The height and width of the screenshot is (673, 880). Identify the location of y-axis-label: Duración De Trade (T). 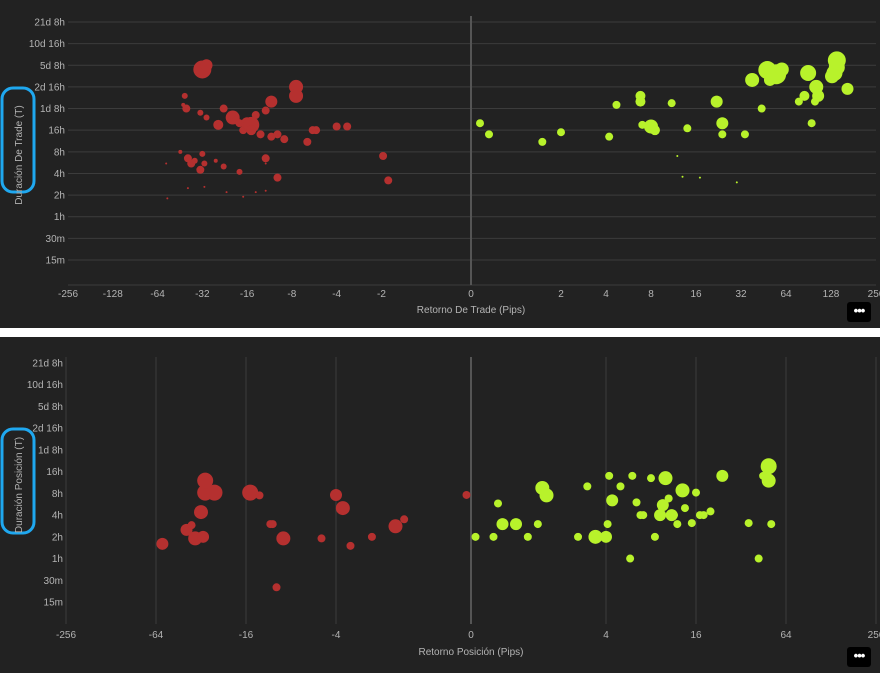
(19, 154).